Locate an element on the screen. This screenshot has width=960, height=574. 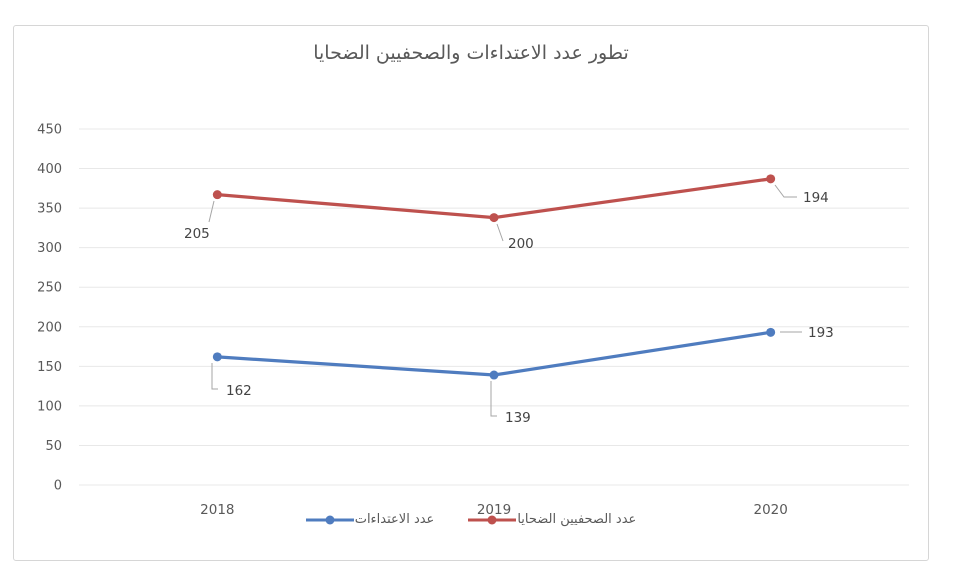
legend-label-victims: عدد الصحفيين الضحايا is located at coordinates (577, 519).